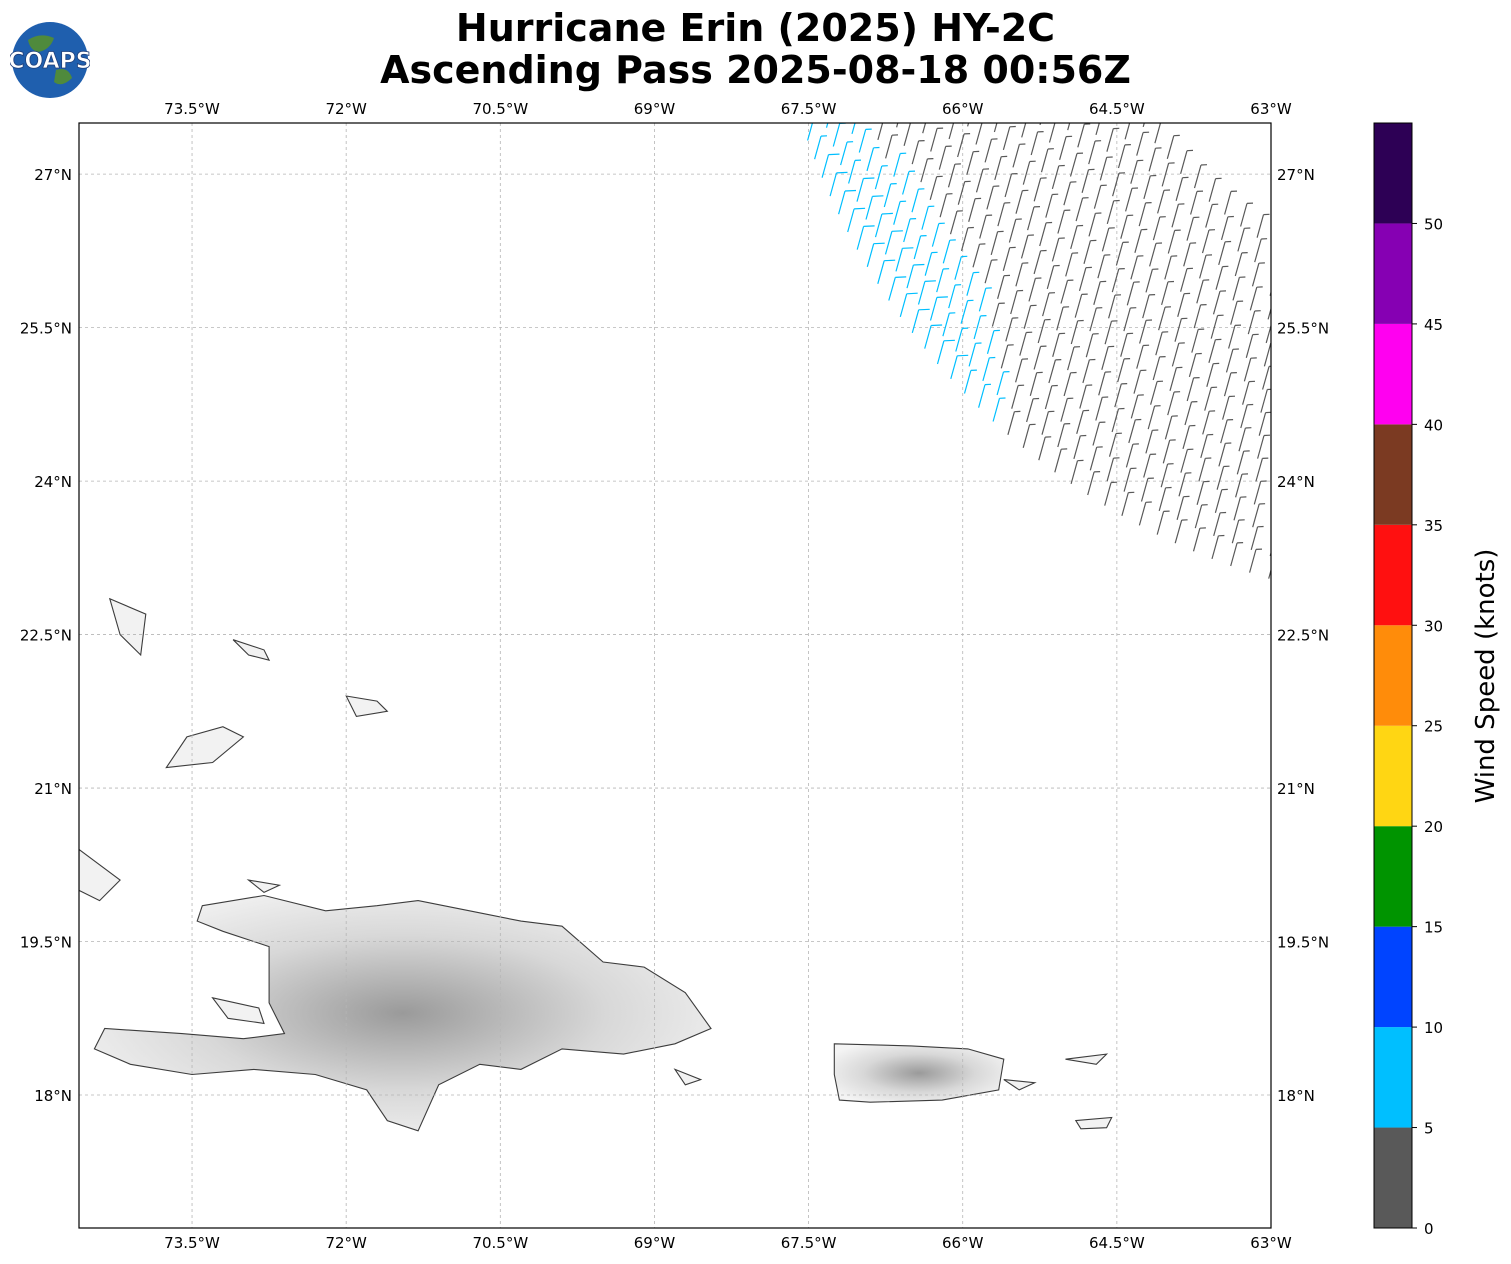 The height and width of the screenshot is (1264, 1511). I want to click on lon-tick-label-top: 69°W, so click(655, 109).